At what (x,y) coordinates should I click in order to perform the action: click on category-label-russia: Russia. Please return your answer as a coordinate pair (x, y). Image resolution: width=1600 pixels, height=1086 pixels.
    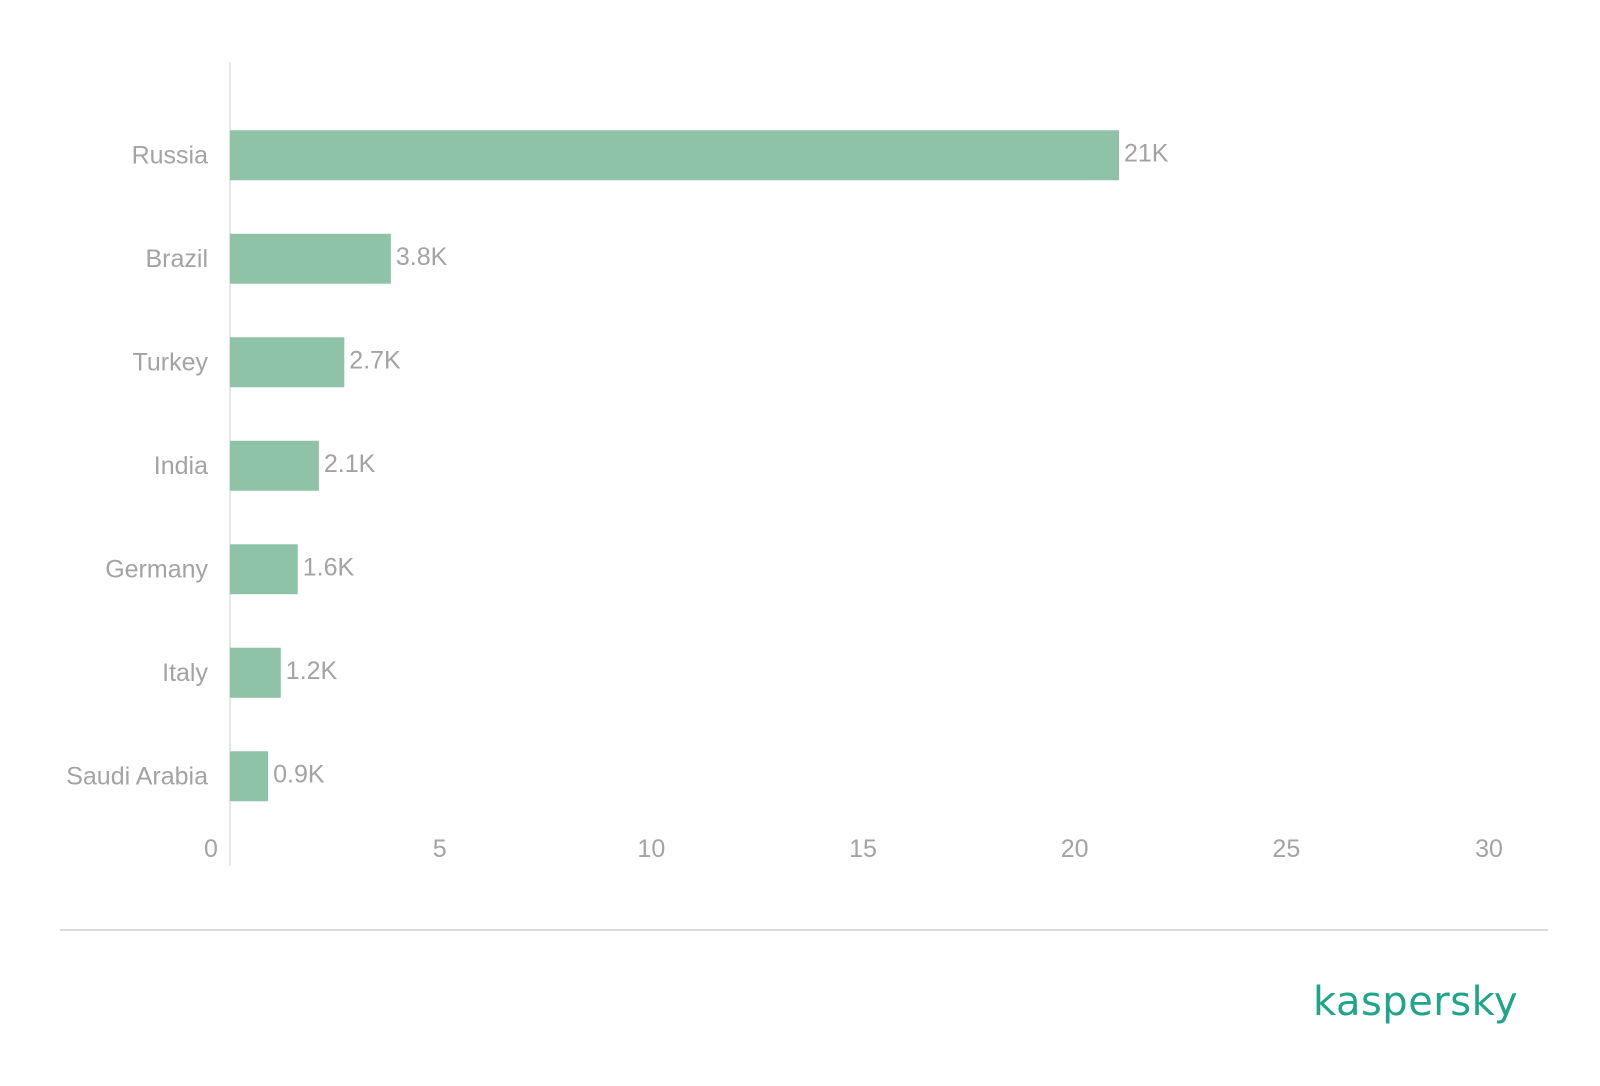
    Looking at the image, I should click on (170, 155).